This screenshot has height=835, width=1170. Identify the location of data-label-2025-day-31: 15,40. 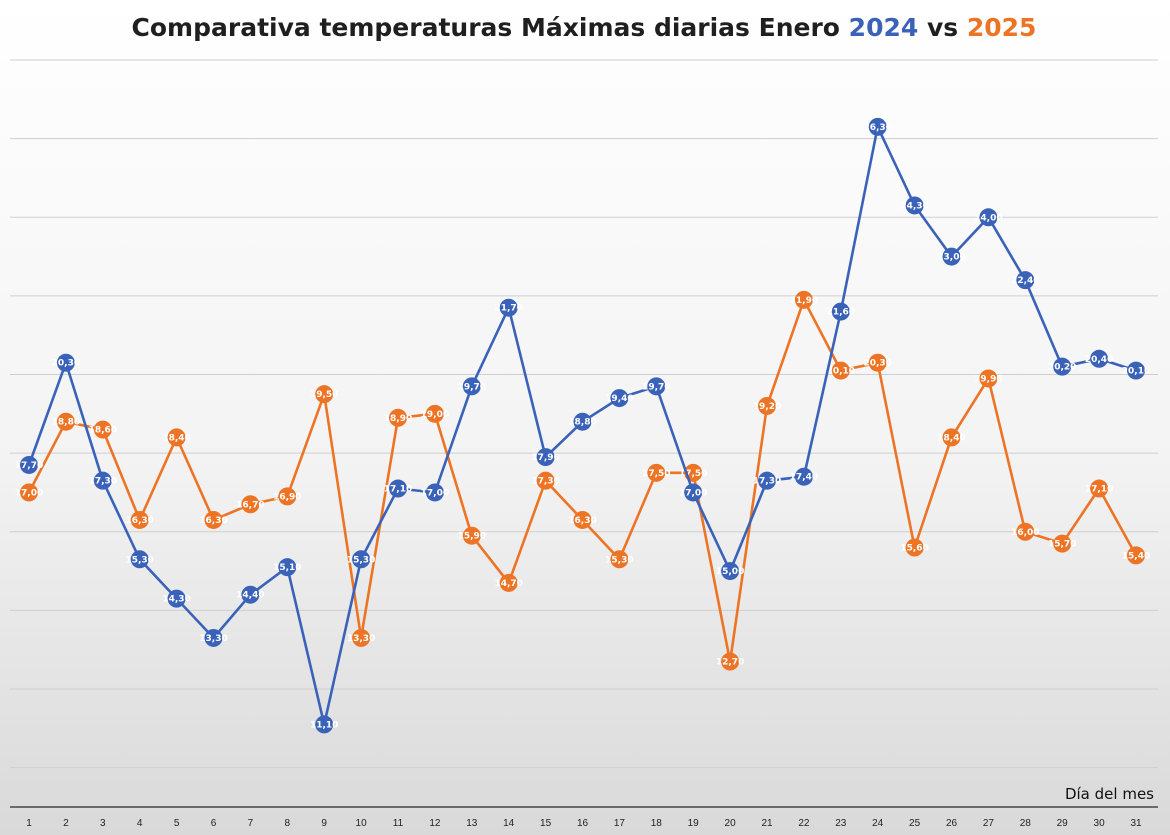
(1136, 556).